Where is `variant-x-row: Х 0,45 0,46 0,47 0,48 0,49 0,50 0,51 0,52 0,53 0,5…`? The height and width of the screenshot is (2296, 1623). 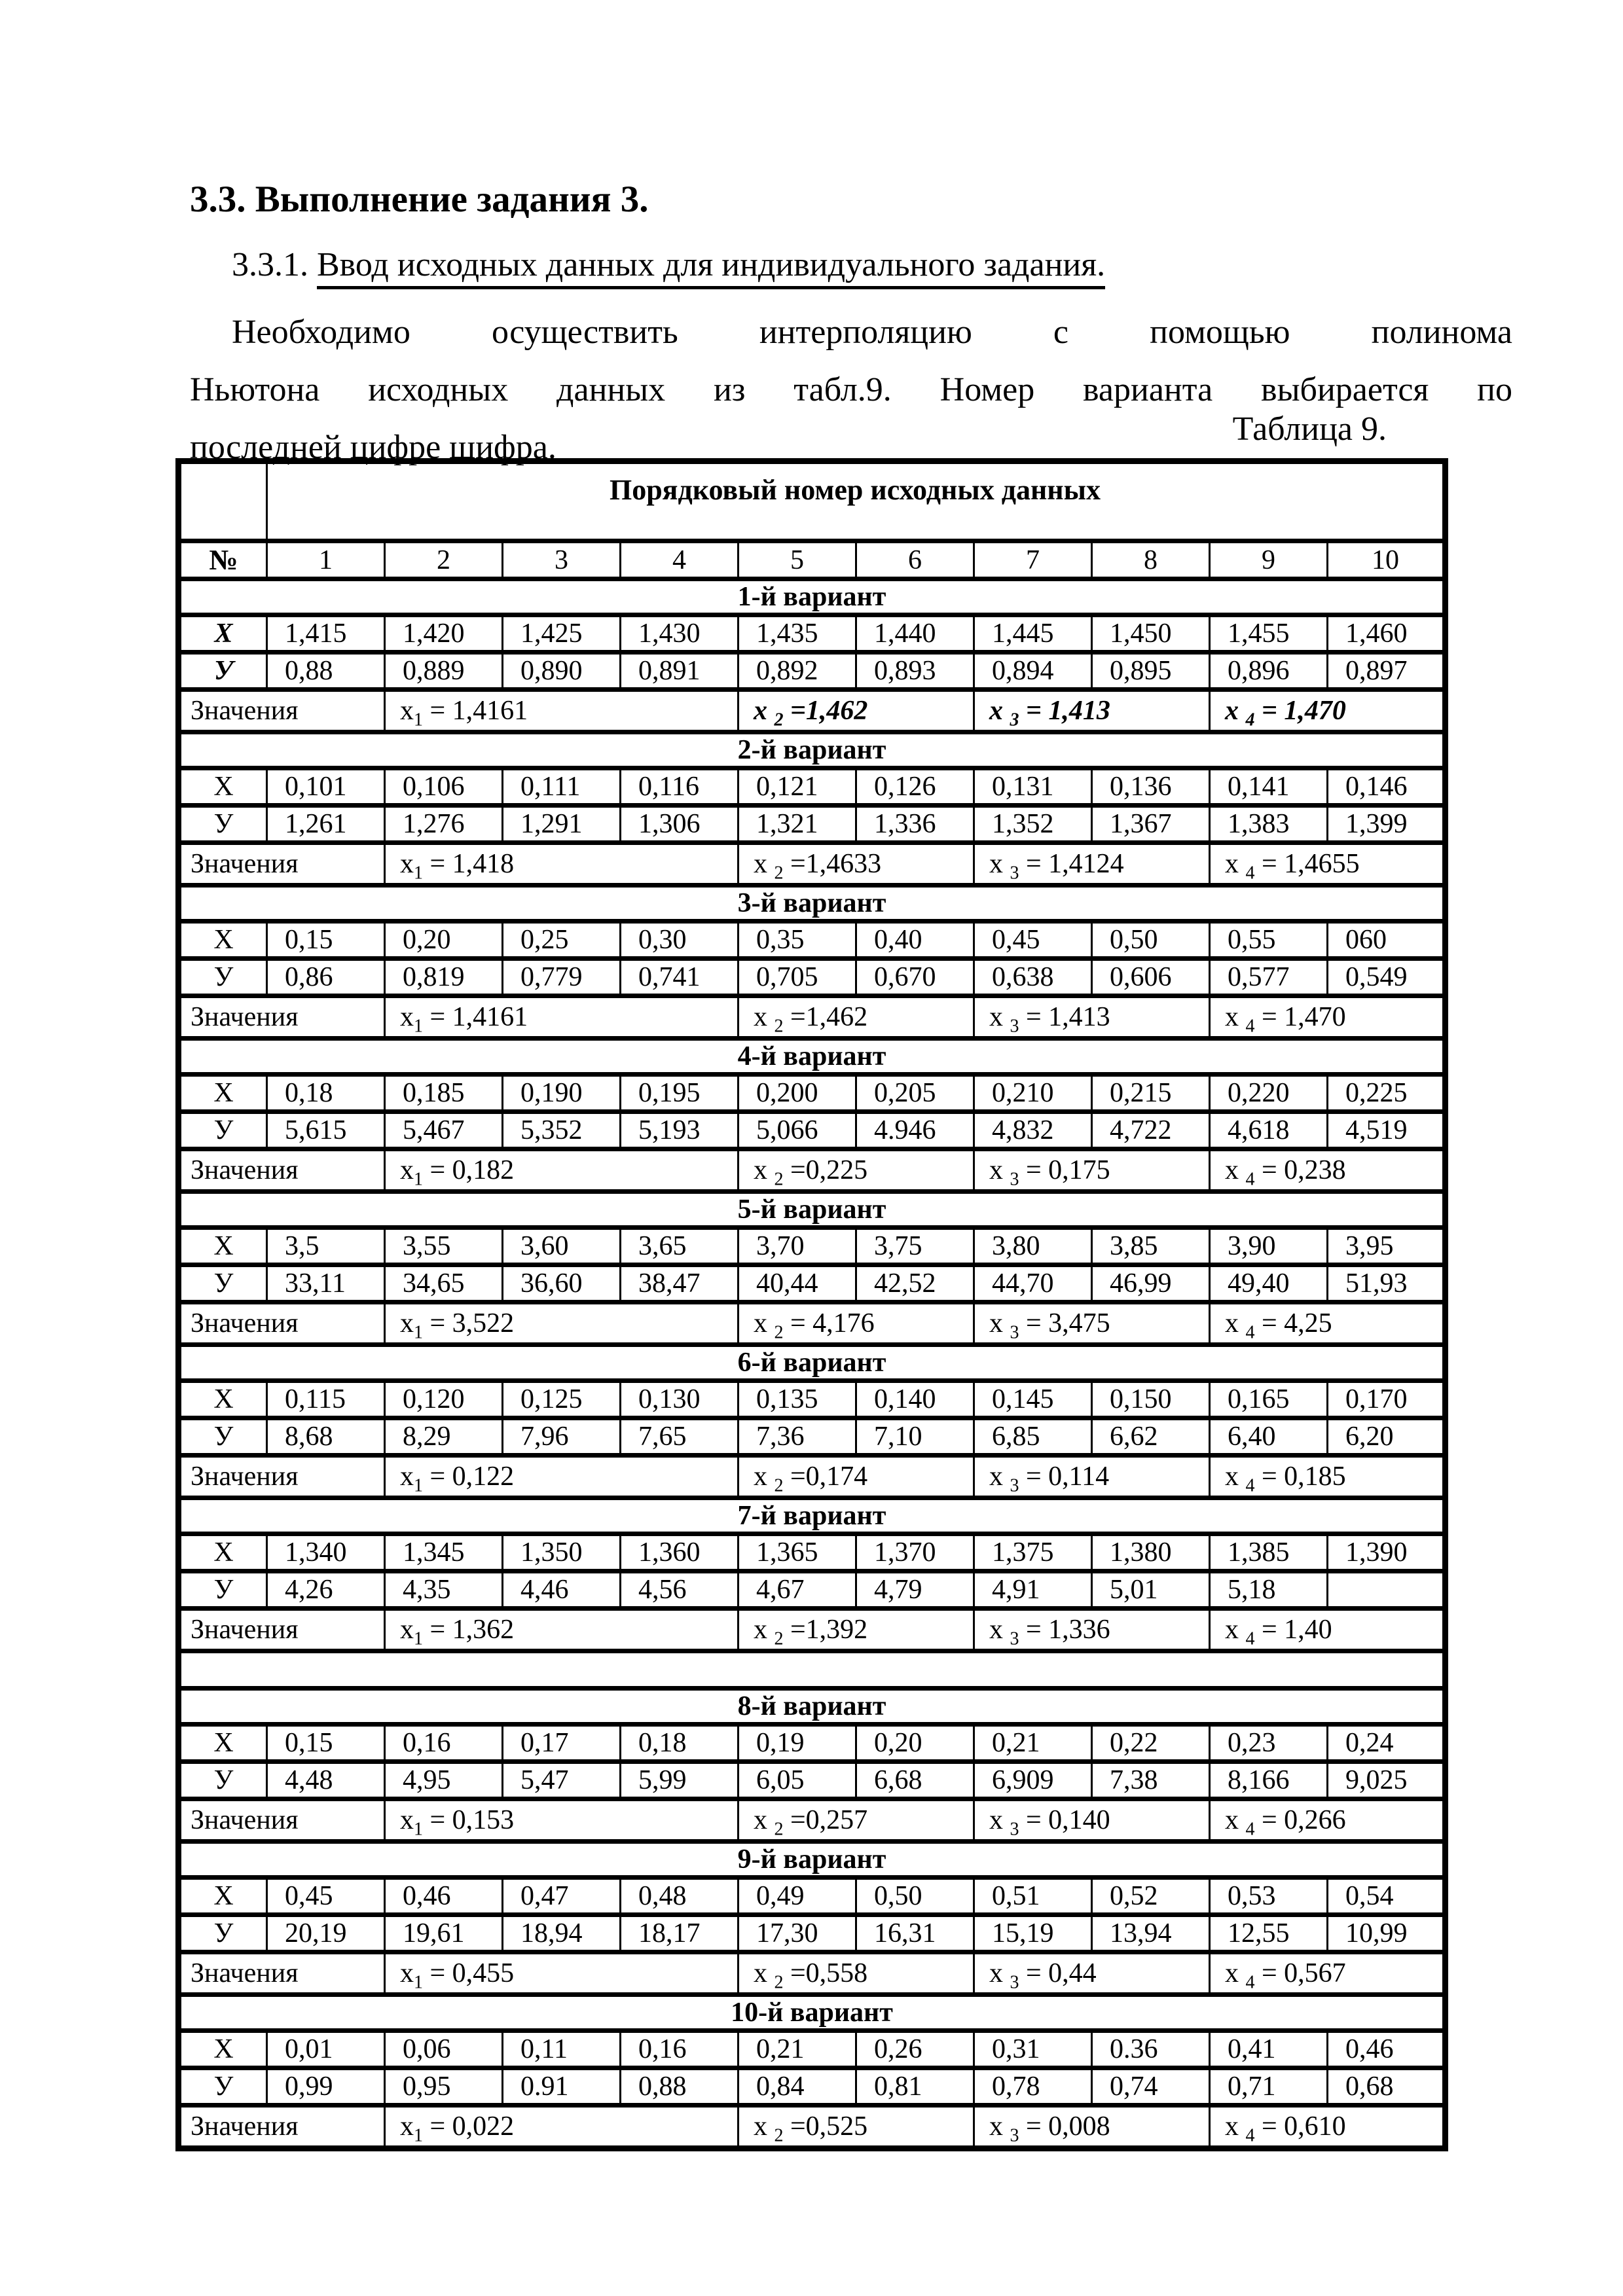
variant-x-row: Х 0,45 0,46 0,47 0,48 0,49 0,50 0,51 0,52 0,53 0,5… is located at coordinates (811, 1896).